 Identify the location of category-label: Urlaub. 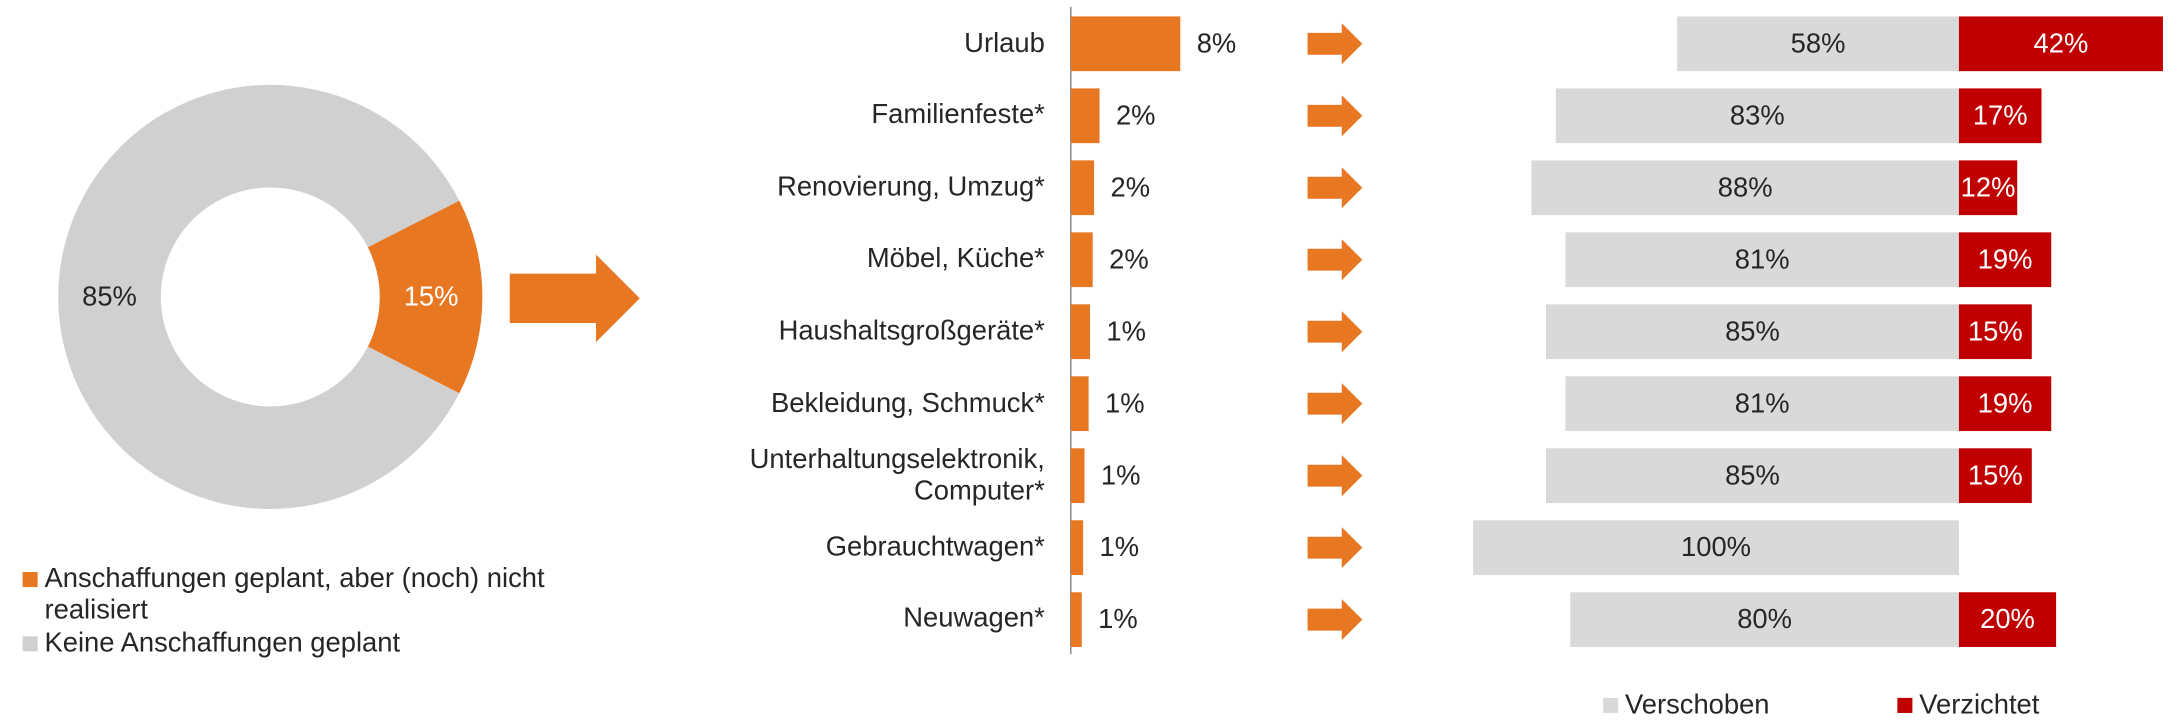
(1004, 43).